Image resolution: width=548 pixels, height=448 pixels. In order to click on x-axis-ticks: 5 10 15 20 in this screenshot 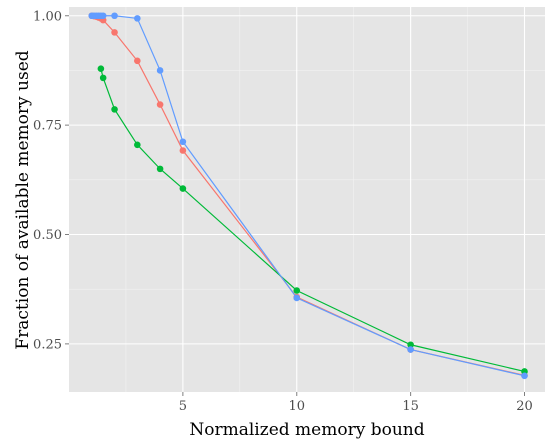, I will do `click(356, 403)`.